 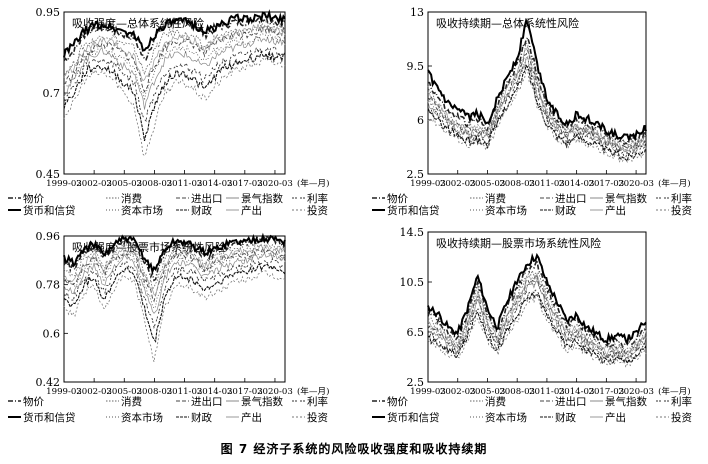 What do you see at coordinates (416, 332) in the screenshot?
I see `y-tick-label: 6.5` at bounding box center [416, 332].